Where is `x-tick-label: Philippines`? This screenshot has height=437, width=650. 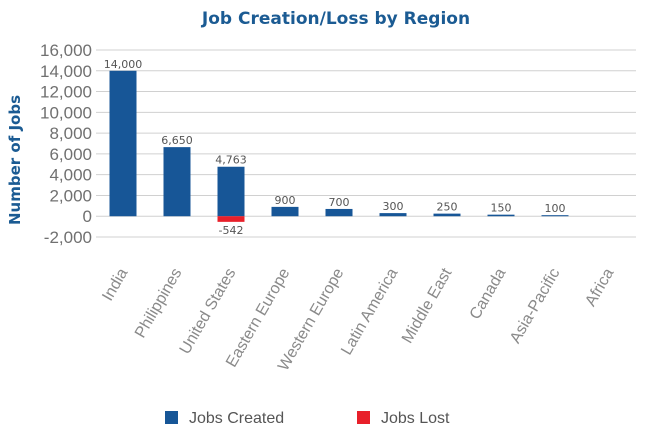
x-tick-label: Philippines is located at coordinates (158, 304).